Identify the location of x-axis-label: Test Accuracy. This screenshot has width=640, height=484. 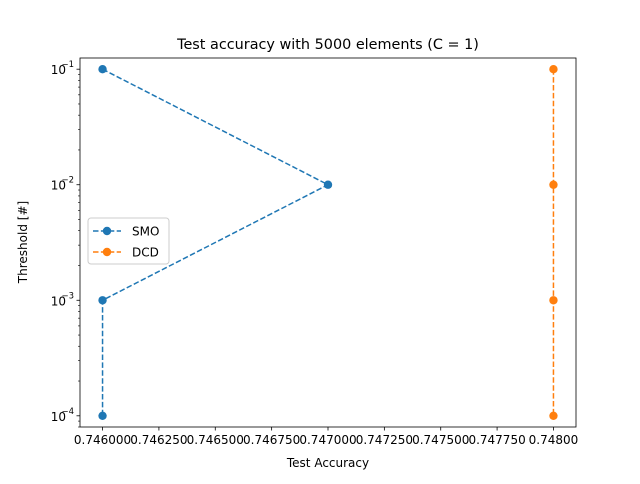
(327, 463).